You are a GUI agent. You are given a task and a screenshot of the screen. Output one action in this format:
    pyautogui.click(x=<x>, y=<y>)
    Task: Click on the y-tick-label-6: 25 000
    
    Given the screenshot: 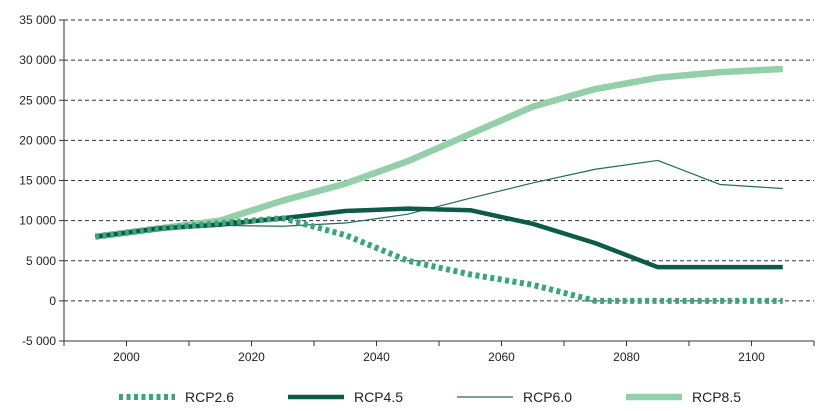 What is the action you would take?
    pyautogui.click(x=37, y=100)
    